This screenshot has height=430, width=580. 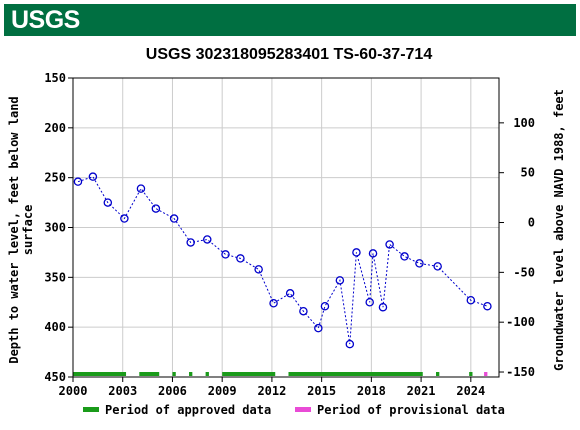 I want to click on y-tick-label-right: 0, so click(x=531, y=223).